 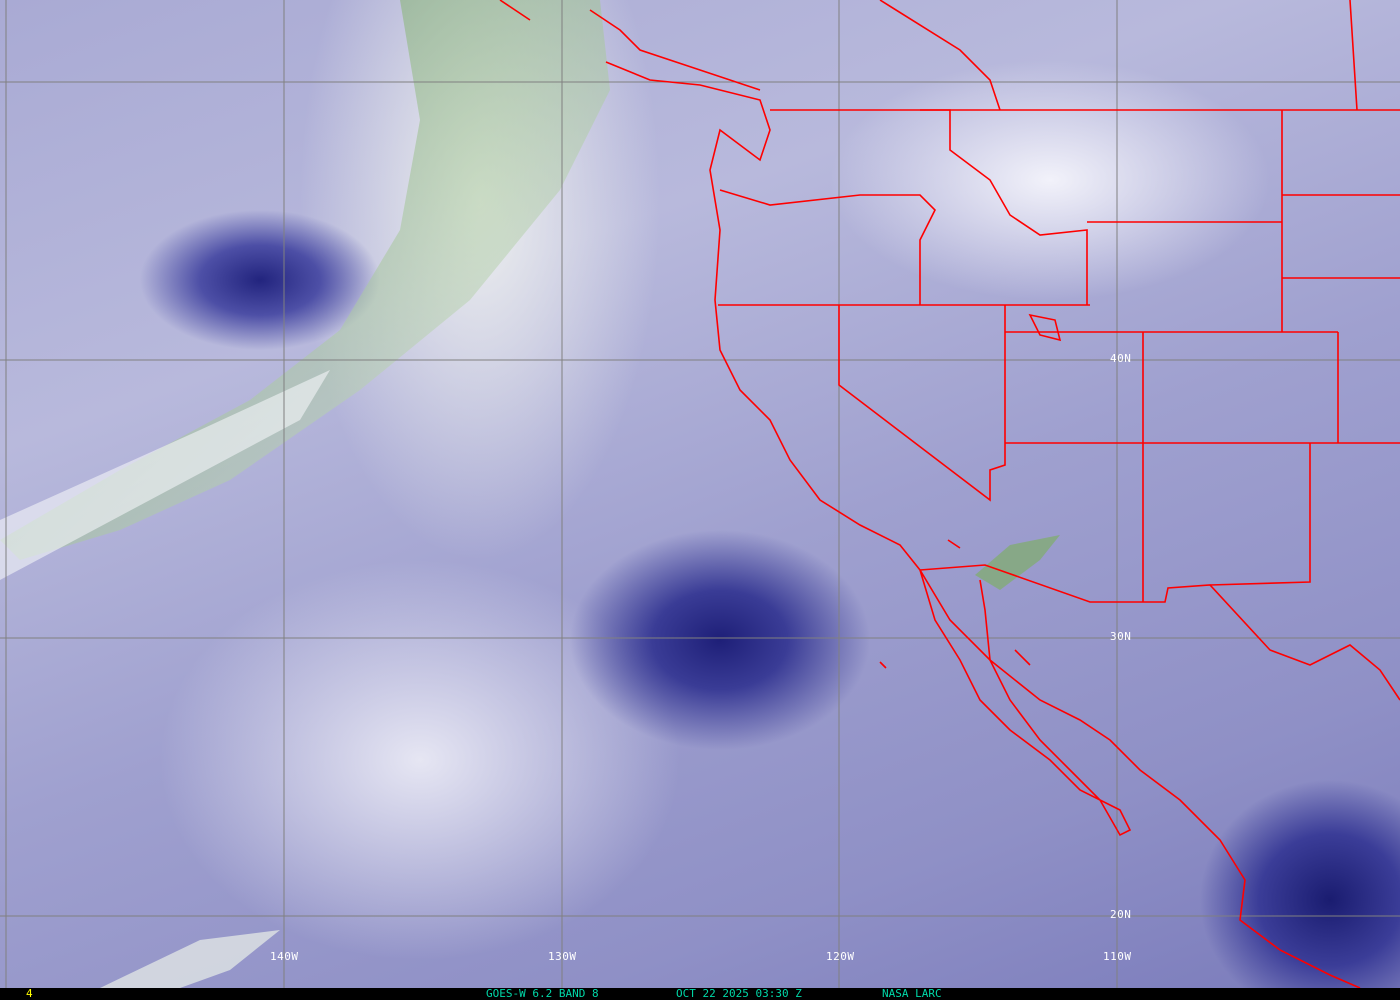 What do you see at coordinates (284, 956) in the screenshot?
I see `lon-label-140w: 140W` at bounding box center [284, 956].